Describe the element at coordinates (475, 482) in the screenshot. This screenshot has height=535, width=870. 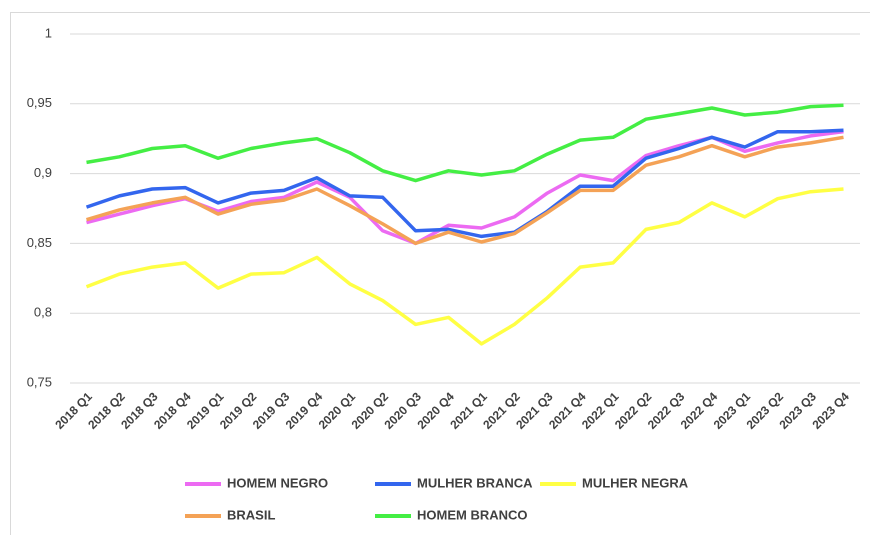
I see `legend-label: MULHER BRANCA` at that location.